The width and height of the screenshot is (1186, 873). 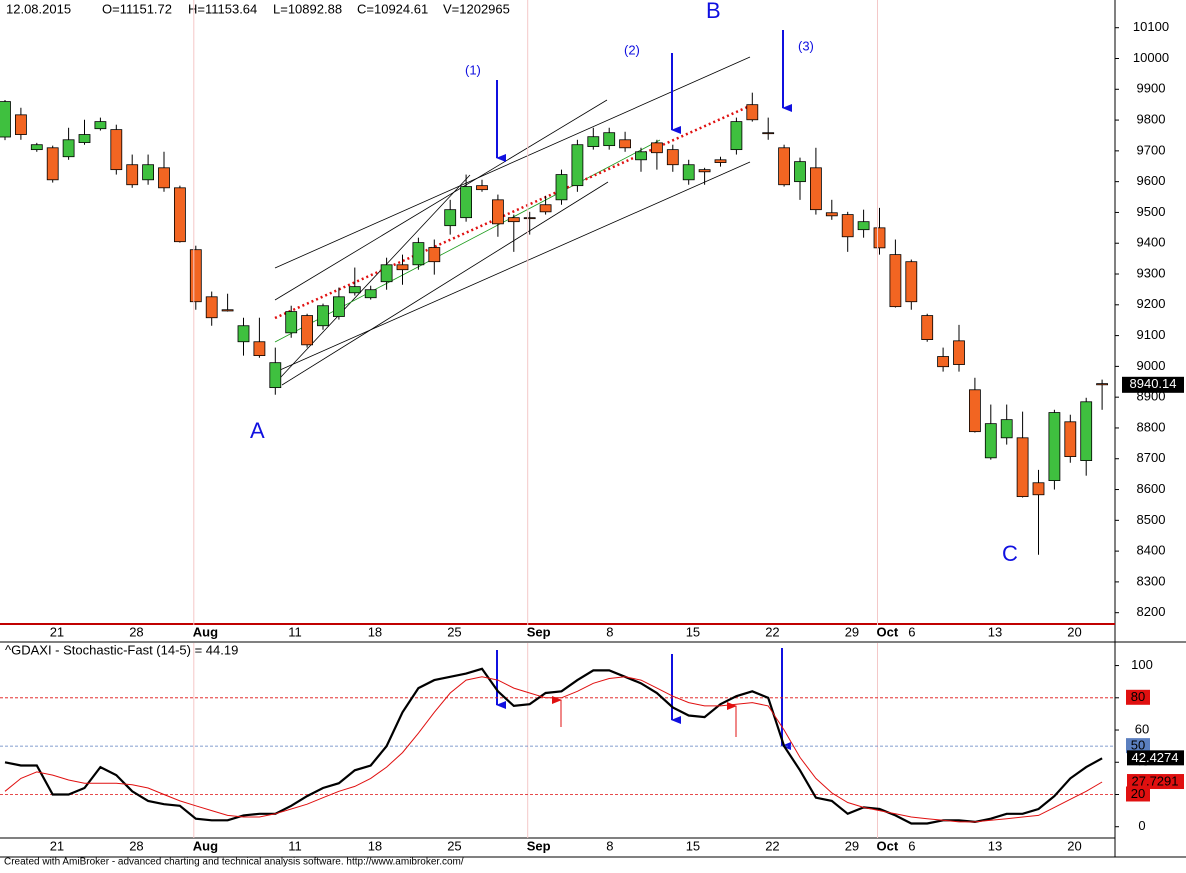 I want to click on y-tick-label: 8800, so click(x=1151, y=426).